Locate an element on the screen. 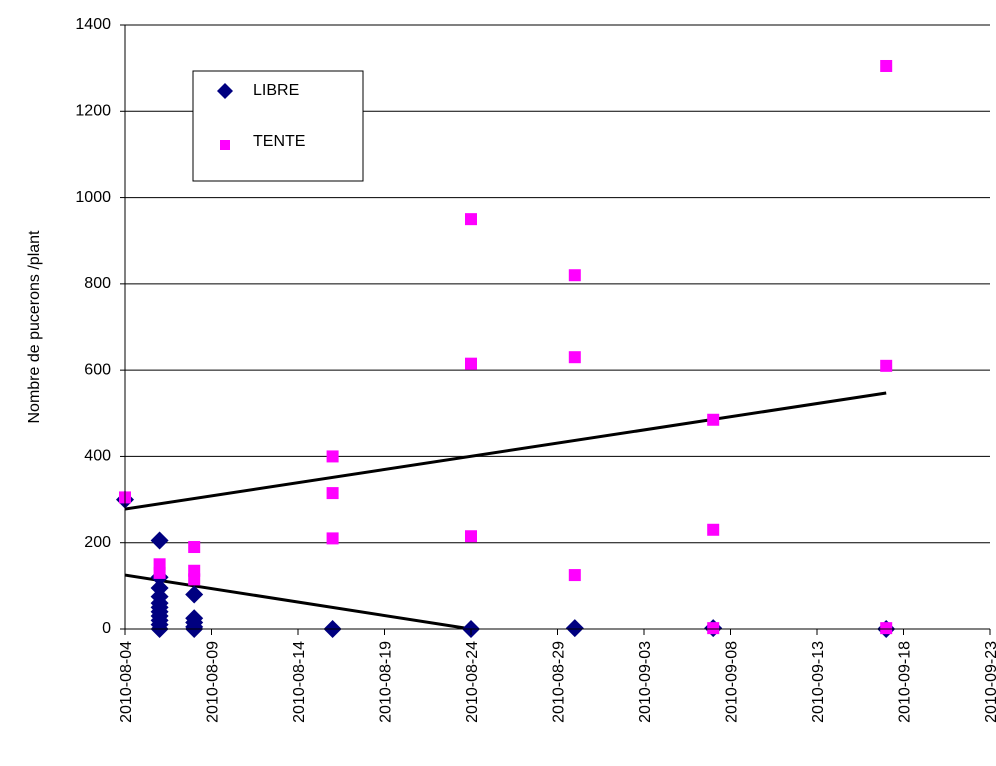  y-tick-label: 1400 is located at coordinates (93, 24).